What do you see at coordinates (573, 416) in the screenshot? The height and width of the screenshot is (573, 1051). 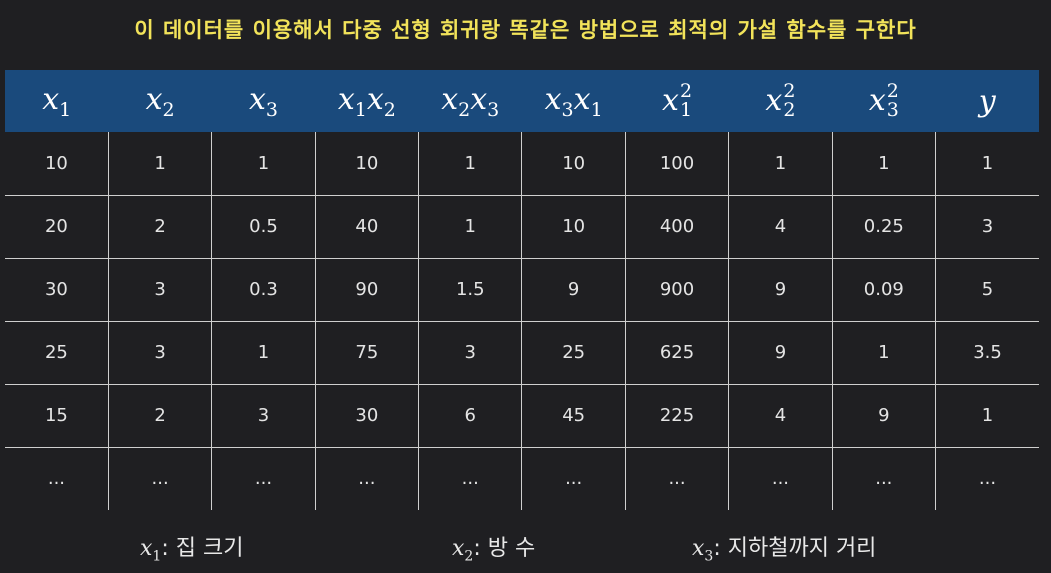 I see `table-cell: 45` at bounding box center [573, 416].